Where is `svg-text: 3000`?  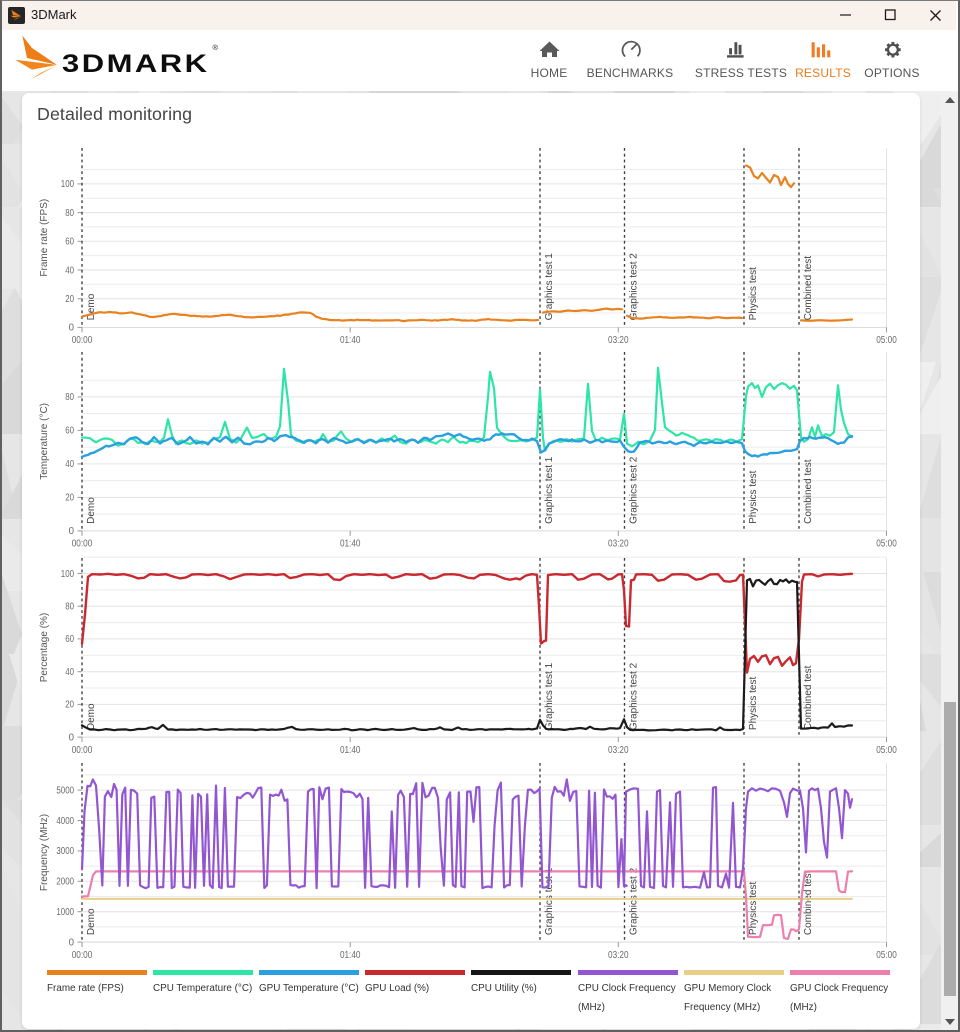
svg-text: 3000 is located at coordinates (65, 851).